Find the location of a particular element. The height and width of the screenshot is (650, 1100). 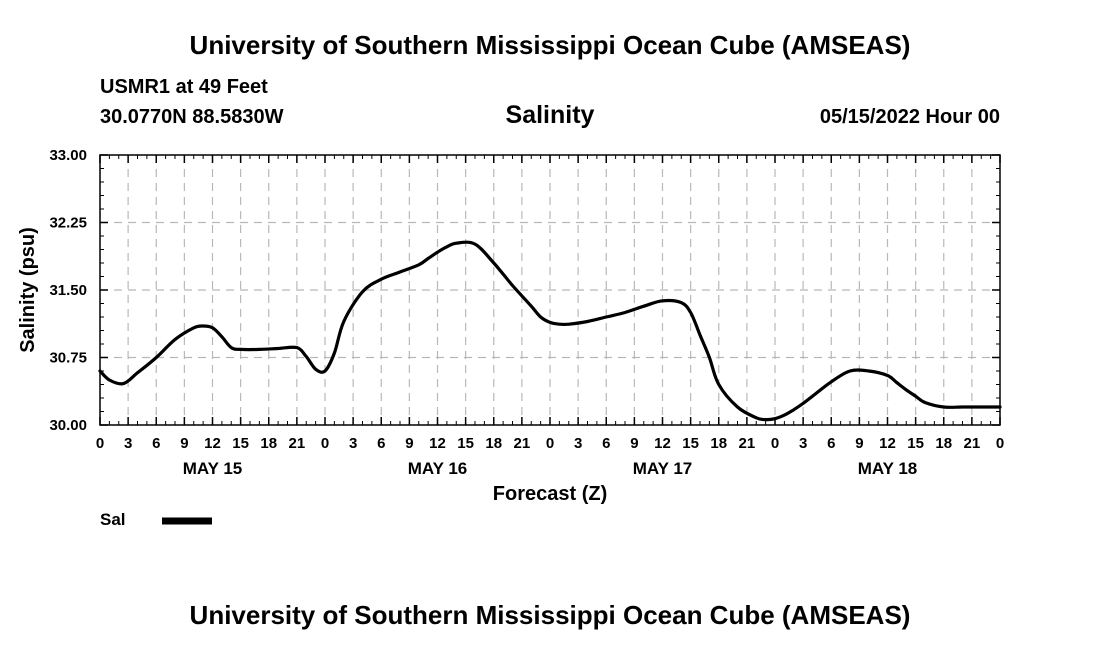

station-label: USMR1 at 49 Feet is located at coordinates (184, 87).